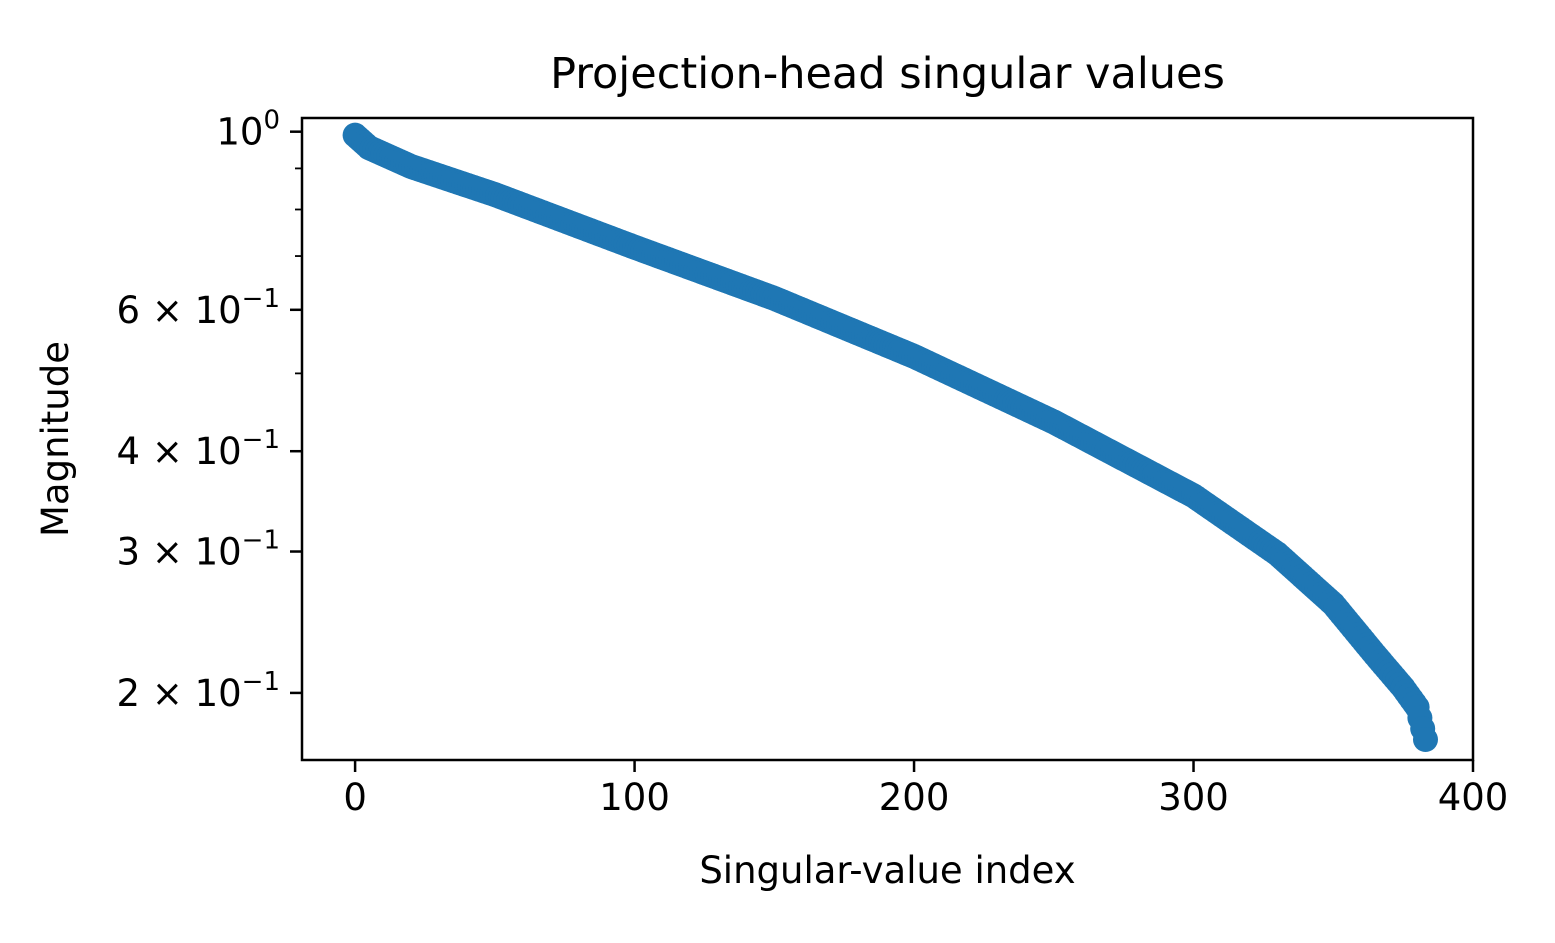 The image size is (1555, 943). What do you see at coordinates (209, 410) in the screenshot?
I see `y-axis: 100 6 × 10−1 4 × 10−1 3 × 10−1 2 × 10−1` at bounding box center [209, 410].